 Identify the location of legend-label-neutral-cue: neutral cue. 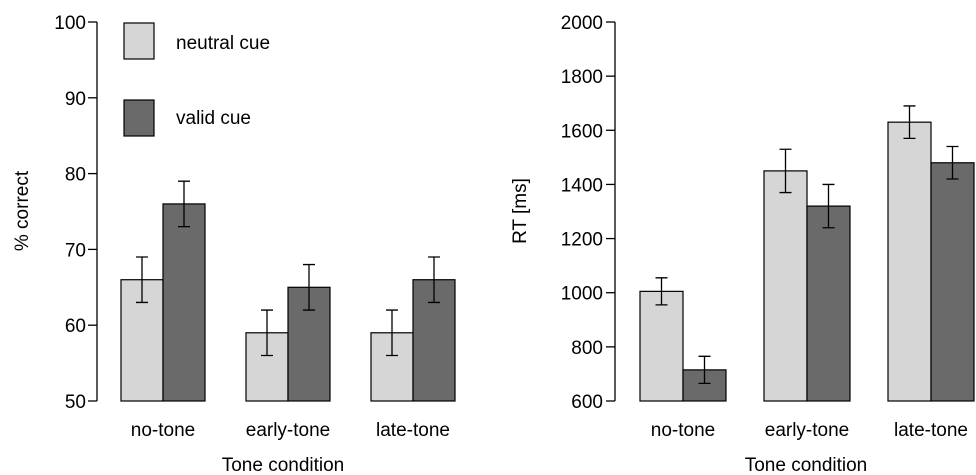
(223, 43).